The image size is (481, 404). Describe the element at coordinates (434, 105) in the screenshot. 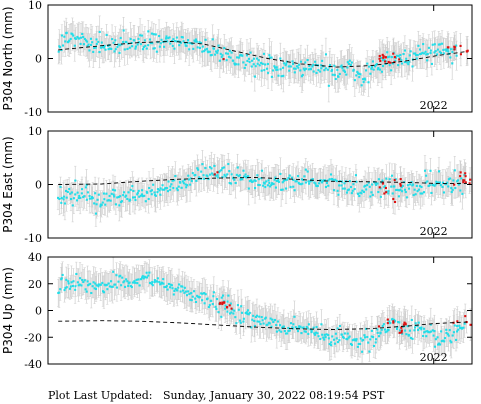

I see `x-tick-label: 2022` at that location.